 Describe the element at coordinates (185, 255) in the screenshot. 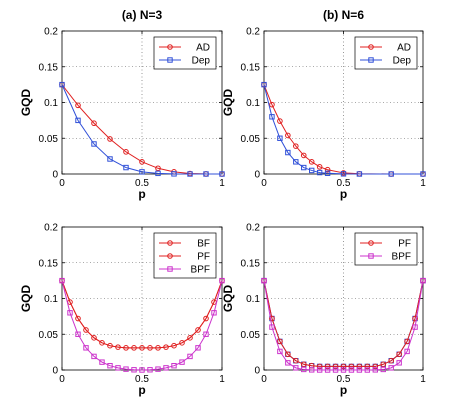

I see `legend: BF PF BPF` at that location.